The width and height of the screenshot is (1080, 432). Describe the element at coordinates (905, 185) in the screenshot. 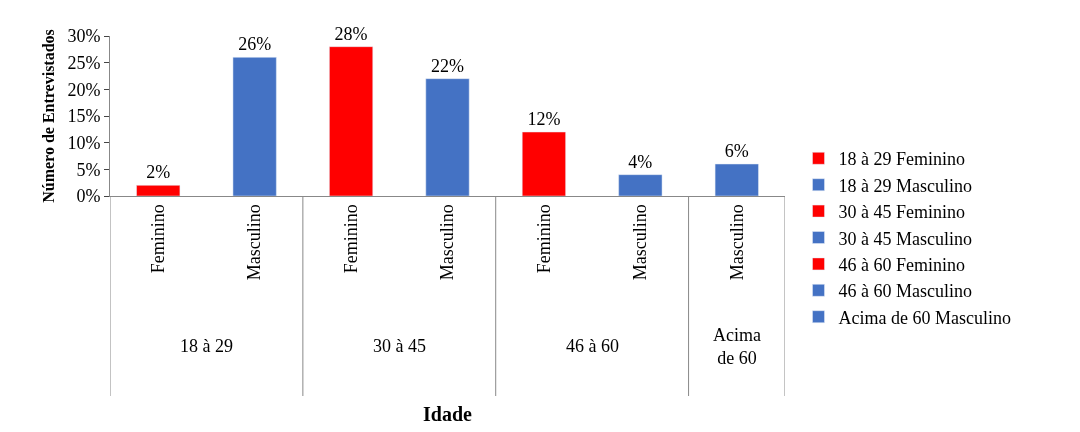

I see `legend-label: 18 à 29 Masculino` at that location.